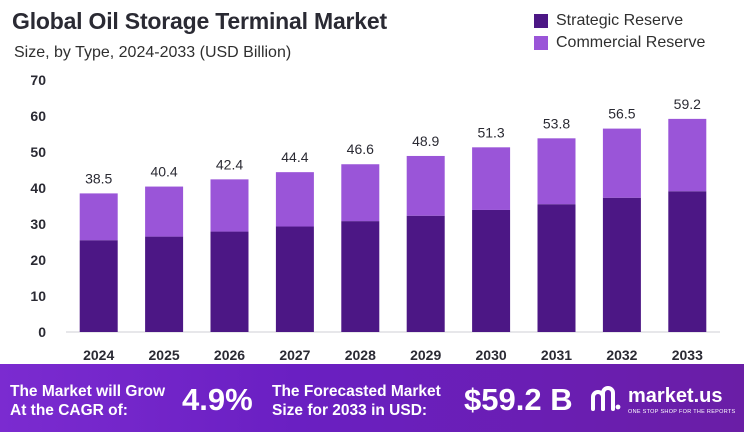 The height and width of the screenshot is (432, 744). I want to click on y-tick-label: 40, so click(38, 188).